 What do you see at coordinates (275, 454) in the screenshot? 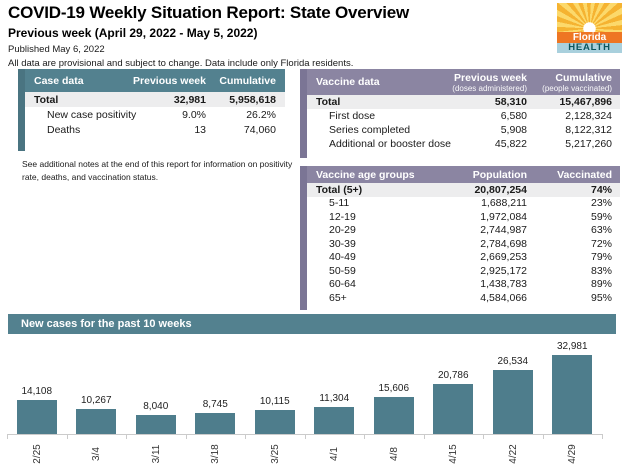
I see `x-axis-label: 3/25` at bounding box center [275, 454].